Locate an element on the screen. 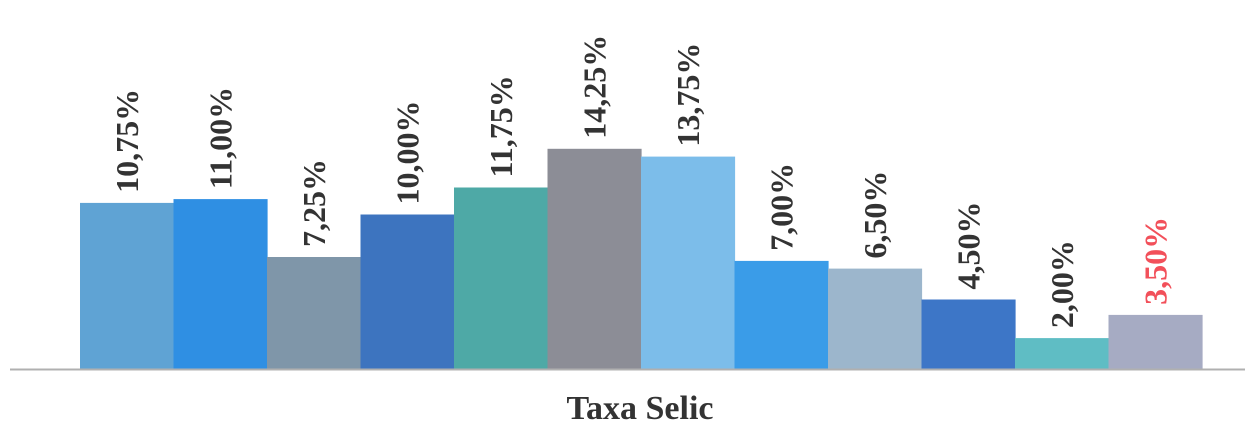 The image size is (1257, 429). value-label-10: 4,50% is located at coordinates (968, 245).